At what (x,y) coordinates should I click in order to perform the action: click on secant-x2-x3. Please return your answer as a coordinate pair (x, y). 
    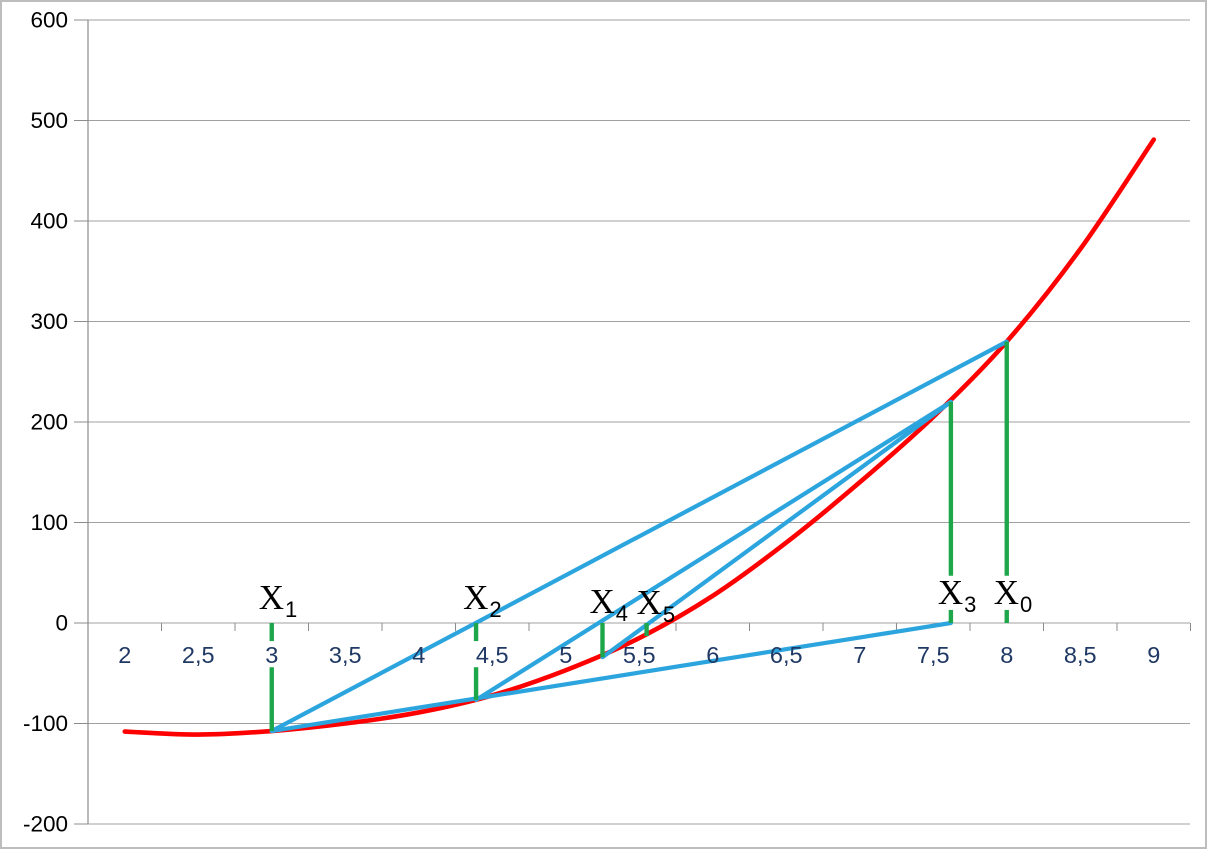
    Looking at the image, I should click on (713, 550).